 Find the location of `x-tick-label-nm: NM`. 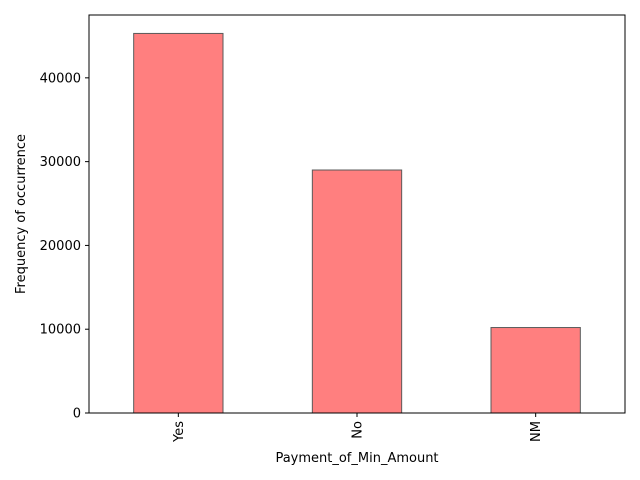

x-tick-label-nm: NM is located at coordinates (536, 431).